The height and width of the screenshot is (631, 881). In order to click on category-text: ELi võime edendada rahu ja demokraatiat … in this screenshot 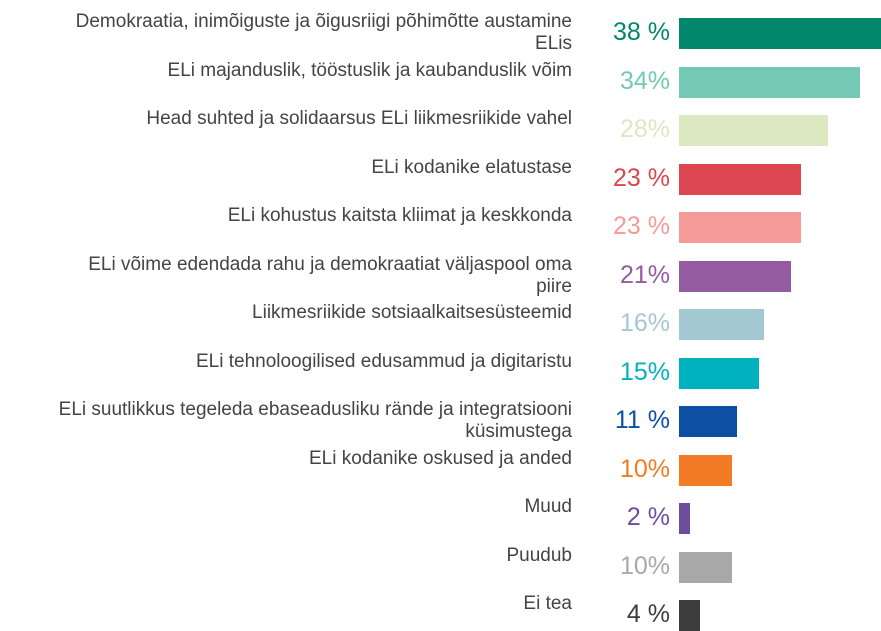, I will do `click(330, 275)`.